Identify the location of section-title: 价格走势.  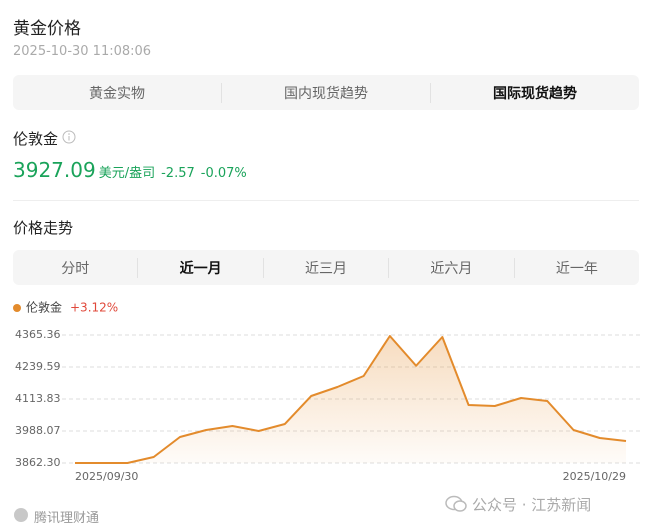
(43, 228).